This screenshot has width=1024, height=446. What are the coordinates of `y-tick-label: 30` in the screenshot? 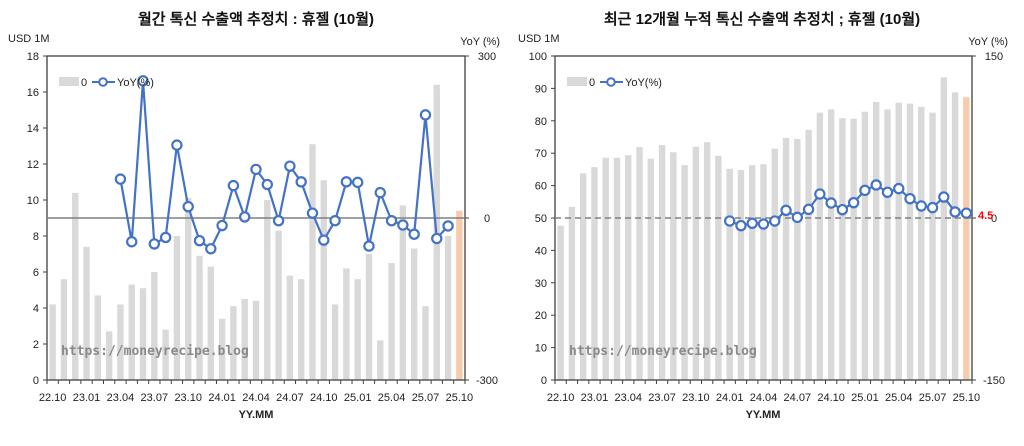 It's located at (541, 284).